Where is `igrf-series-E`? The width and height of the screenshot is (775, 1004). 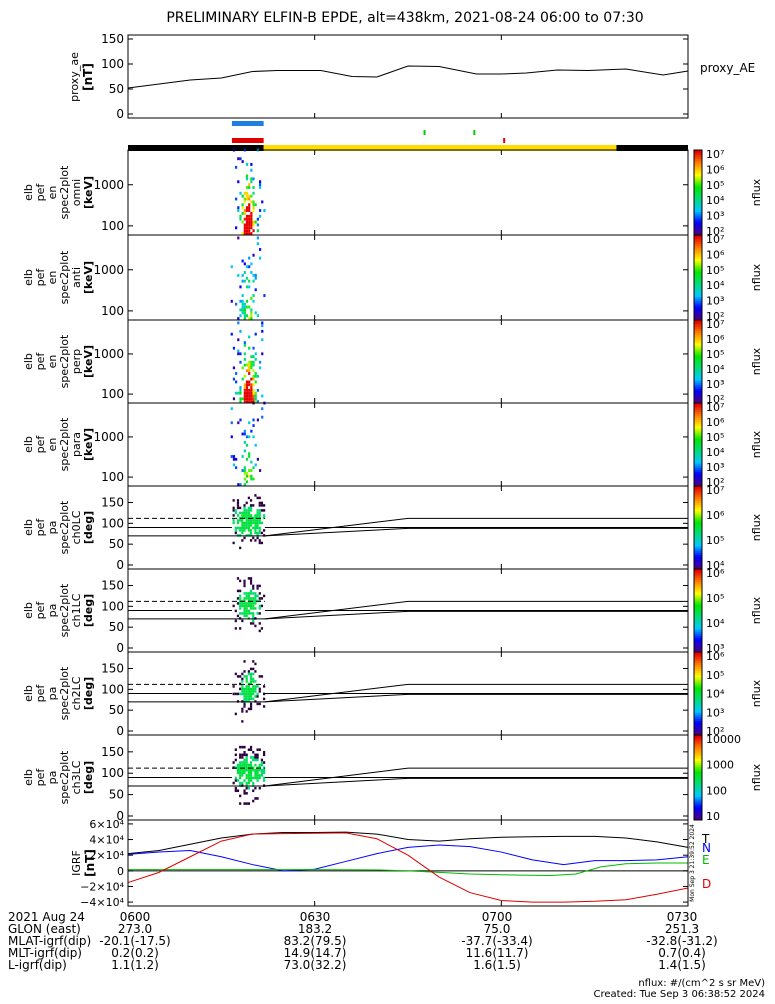
igrf-series-E is located at coordinates (408, 869).